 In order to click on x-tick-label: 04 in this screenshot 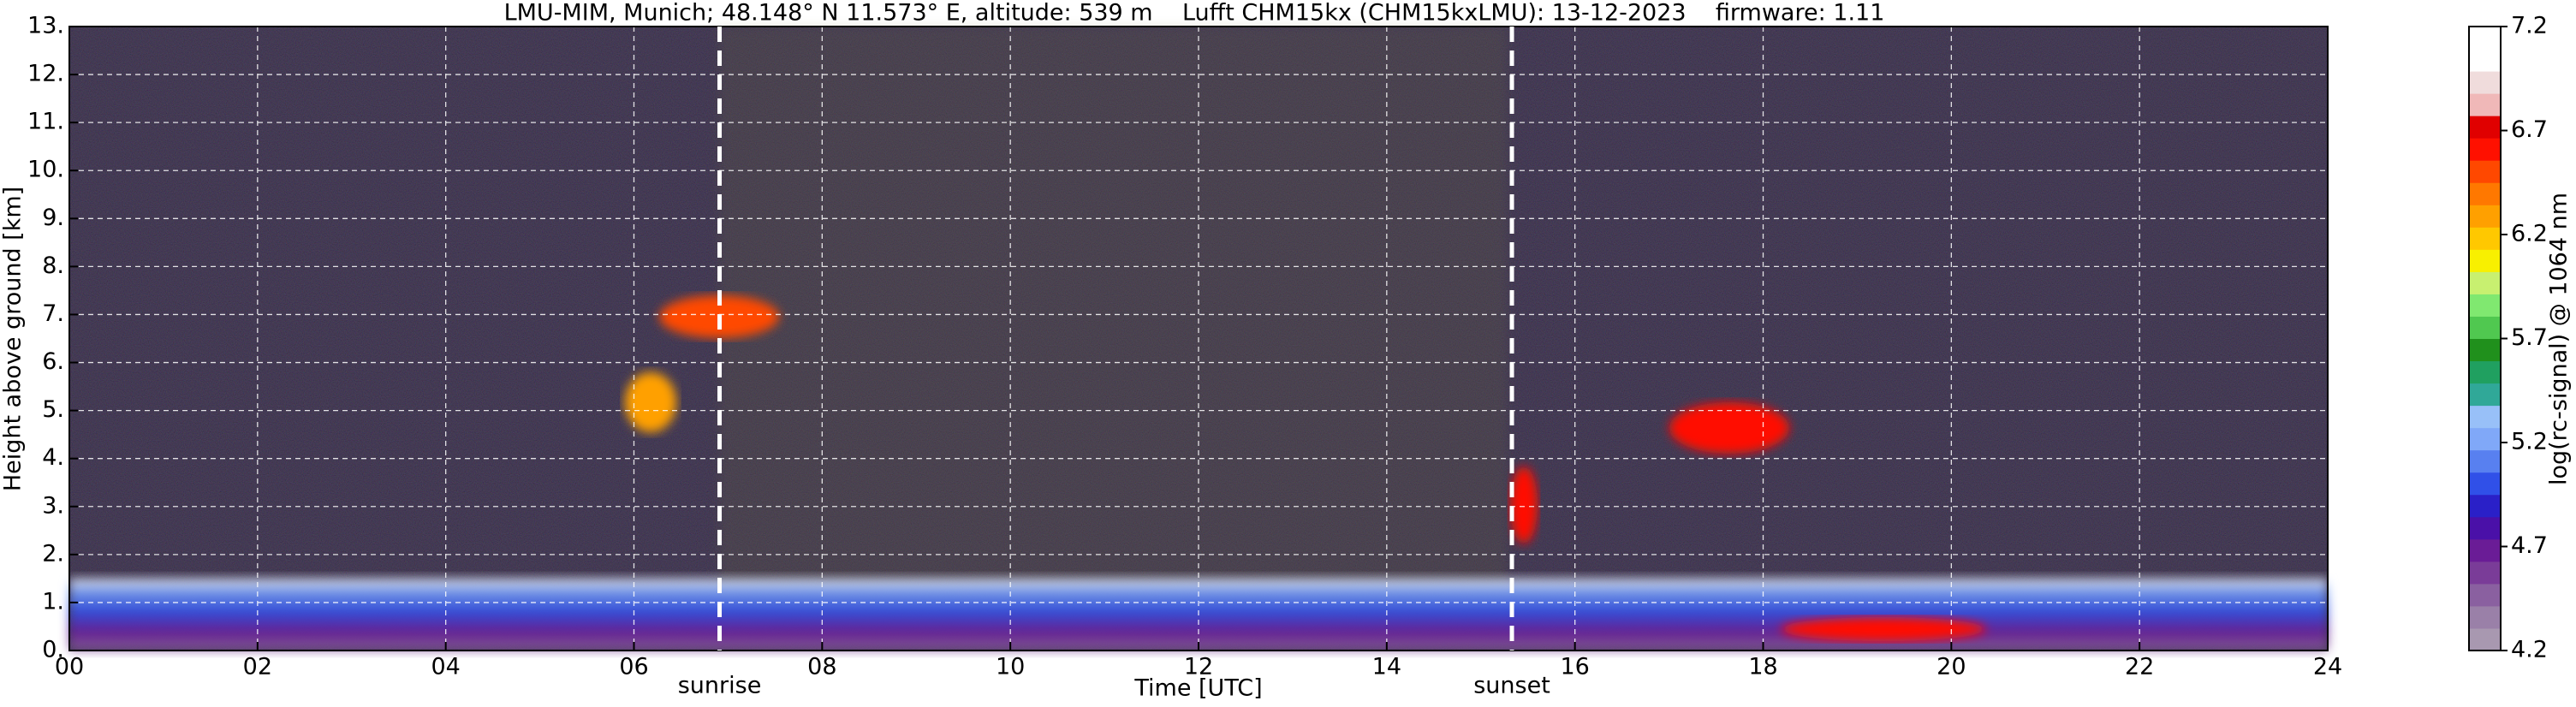, I will do `click(446, 667)`.